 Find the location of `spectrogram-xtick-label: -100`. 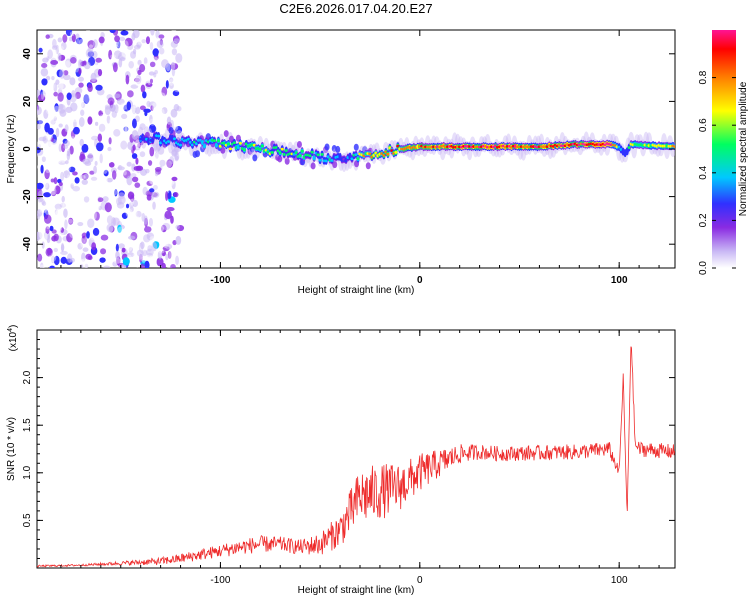

spectrogram-xtick-label: -100 is located at coordinates (220, 280).